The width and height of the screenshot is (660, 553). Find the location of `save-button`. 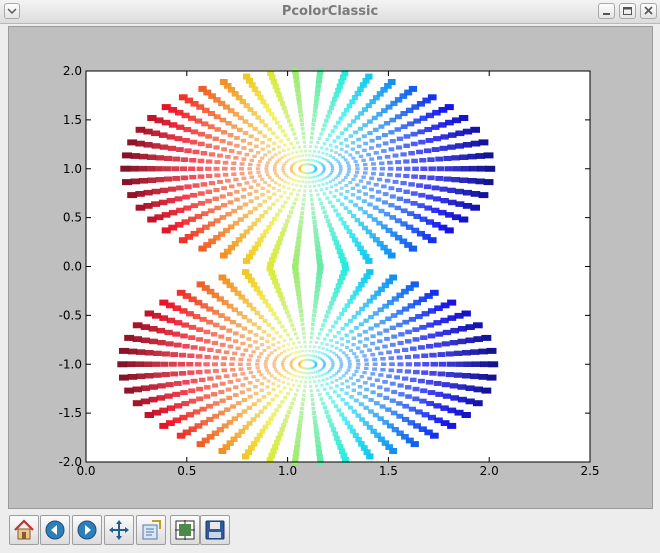

save-button is located at coordinates (215, 530).